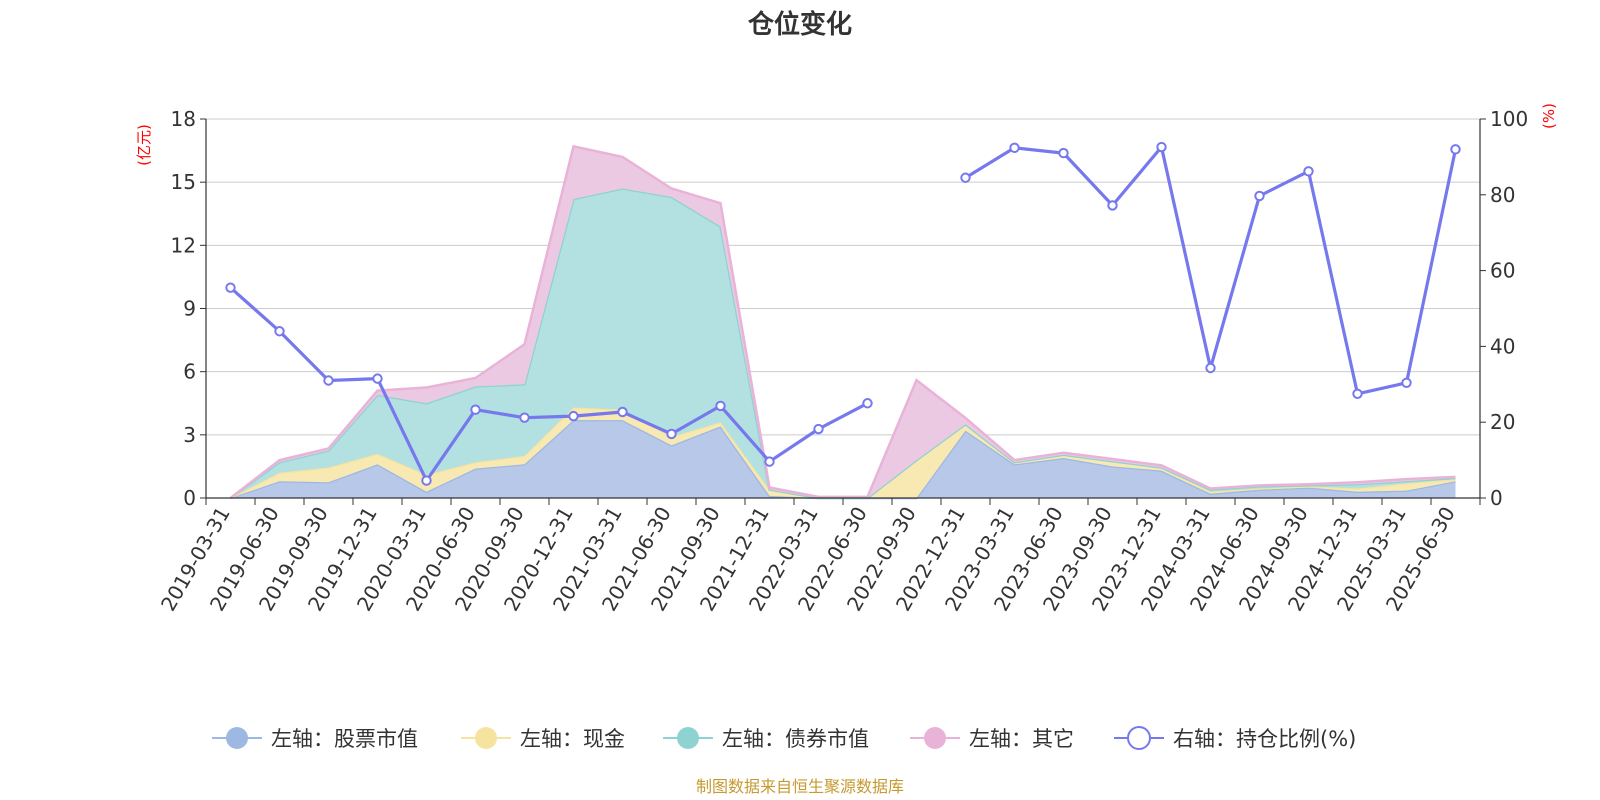 Image resolution: width=1600 pixels, height=800 pixels. Describe the element at coordinates (344, 739) in the screenshot. I see `legend-label: 左轴：股票市值` at that location.